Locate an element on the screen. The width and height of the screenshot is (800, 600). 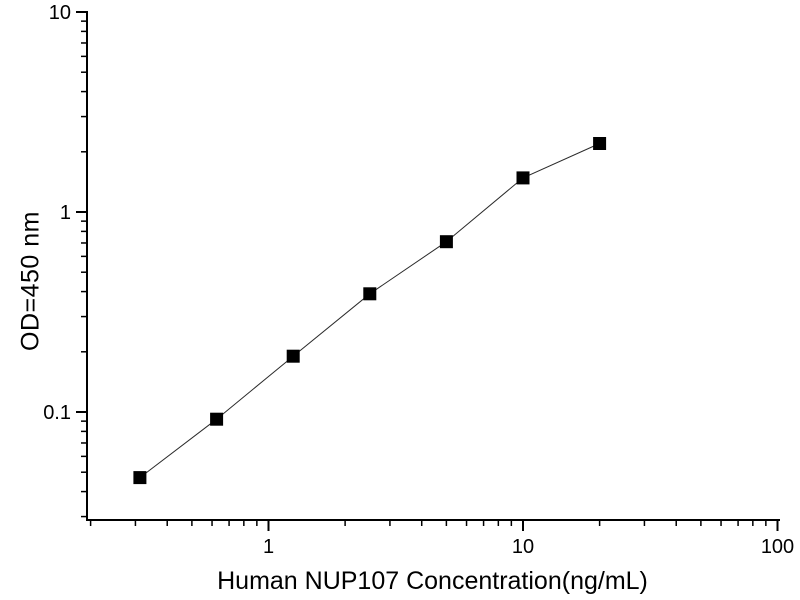
x-tick-label: 1 is located at coordinates (268, 547).